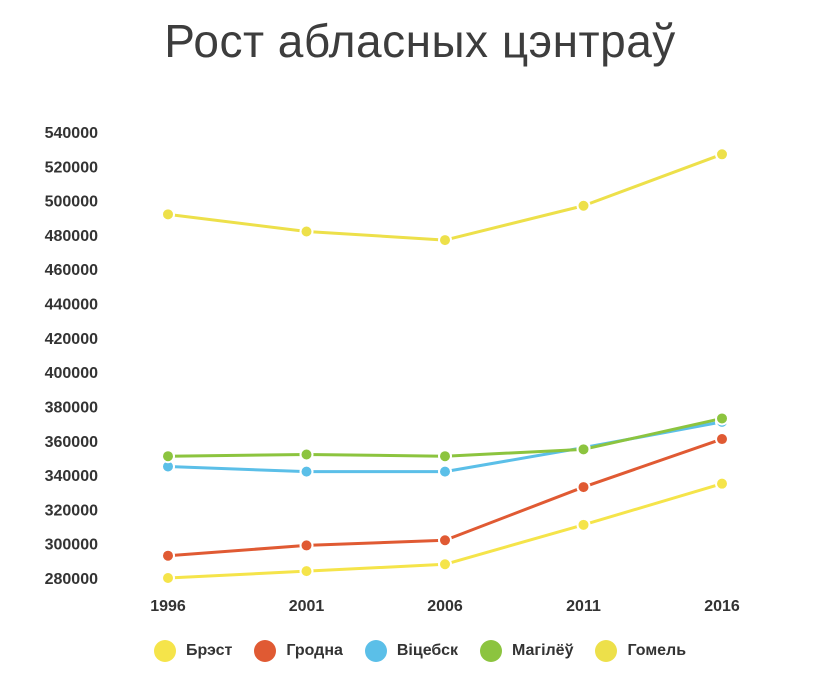 The height and width of the screenshot is (700, 840). Describe the element at coordinates (71, 167) in the screenshot. I see `y-tick-label: 520000` at that location.